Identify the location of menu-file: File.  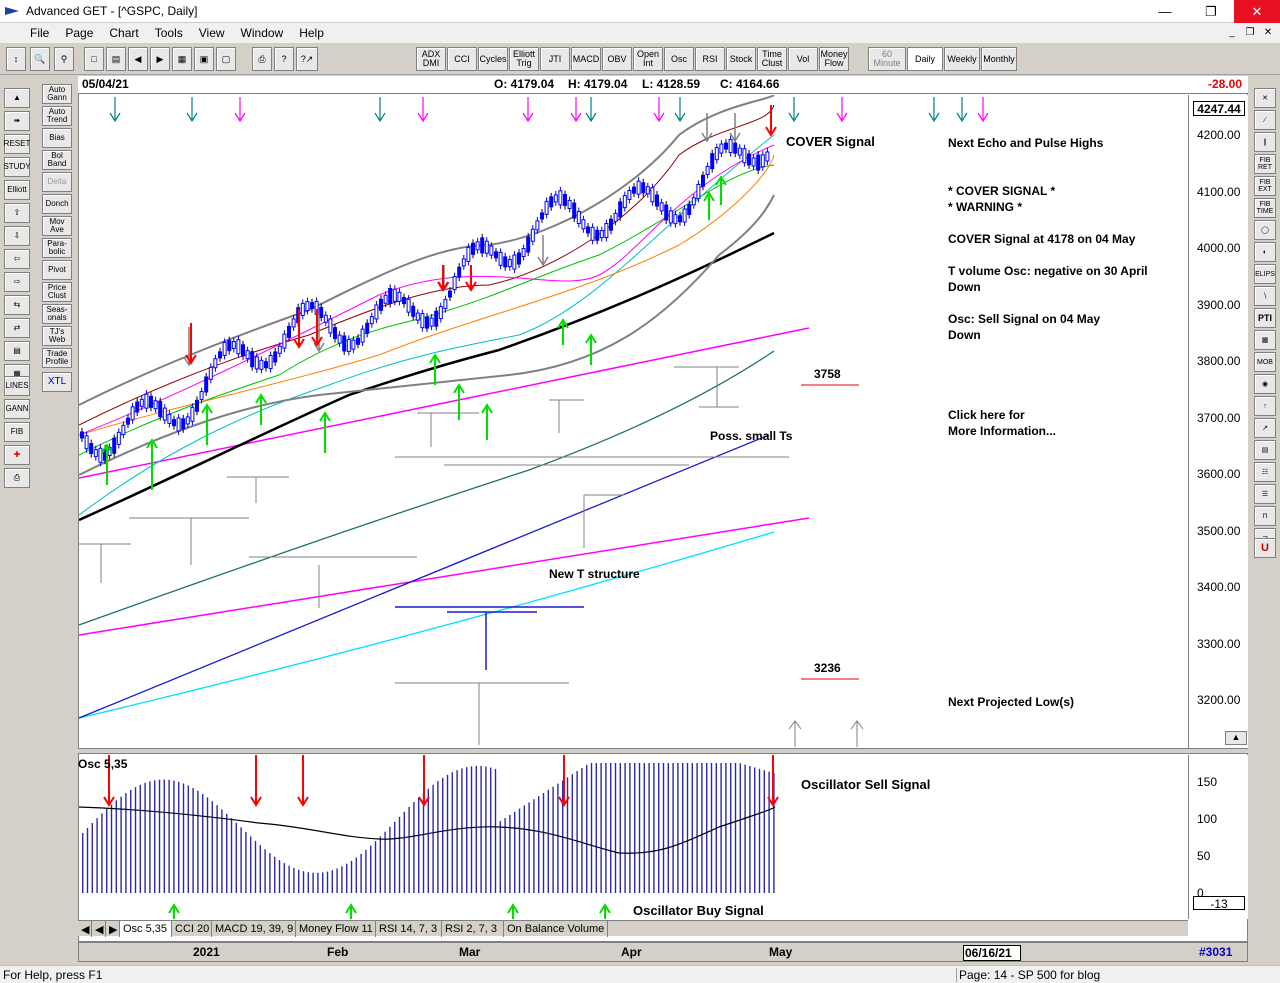
(40, 33).